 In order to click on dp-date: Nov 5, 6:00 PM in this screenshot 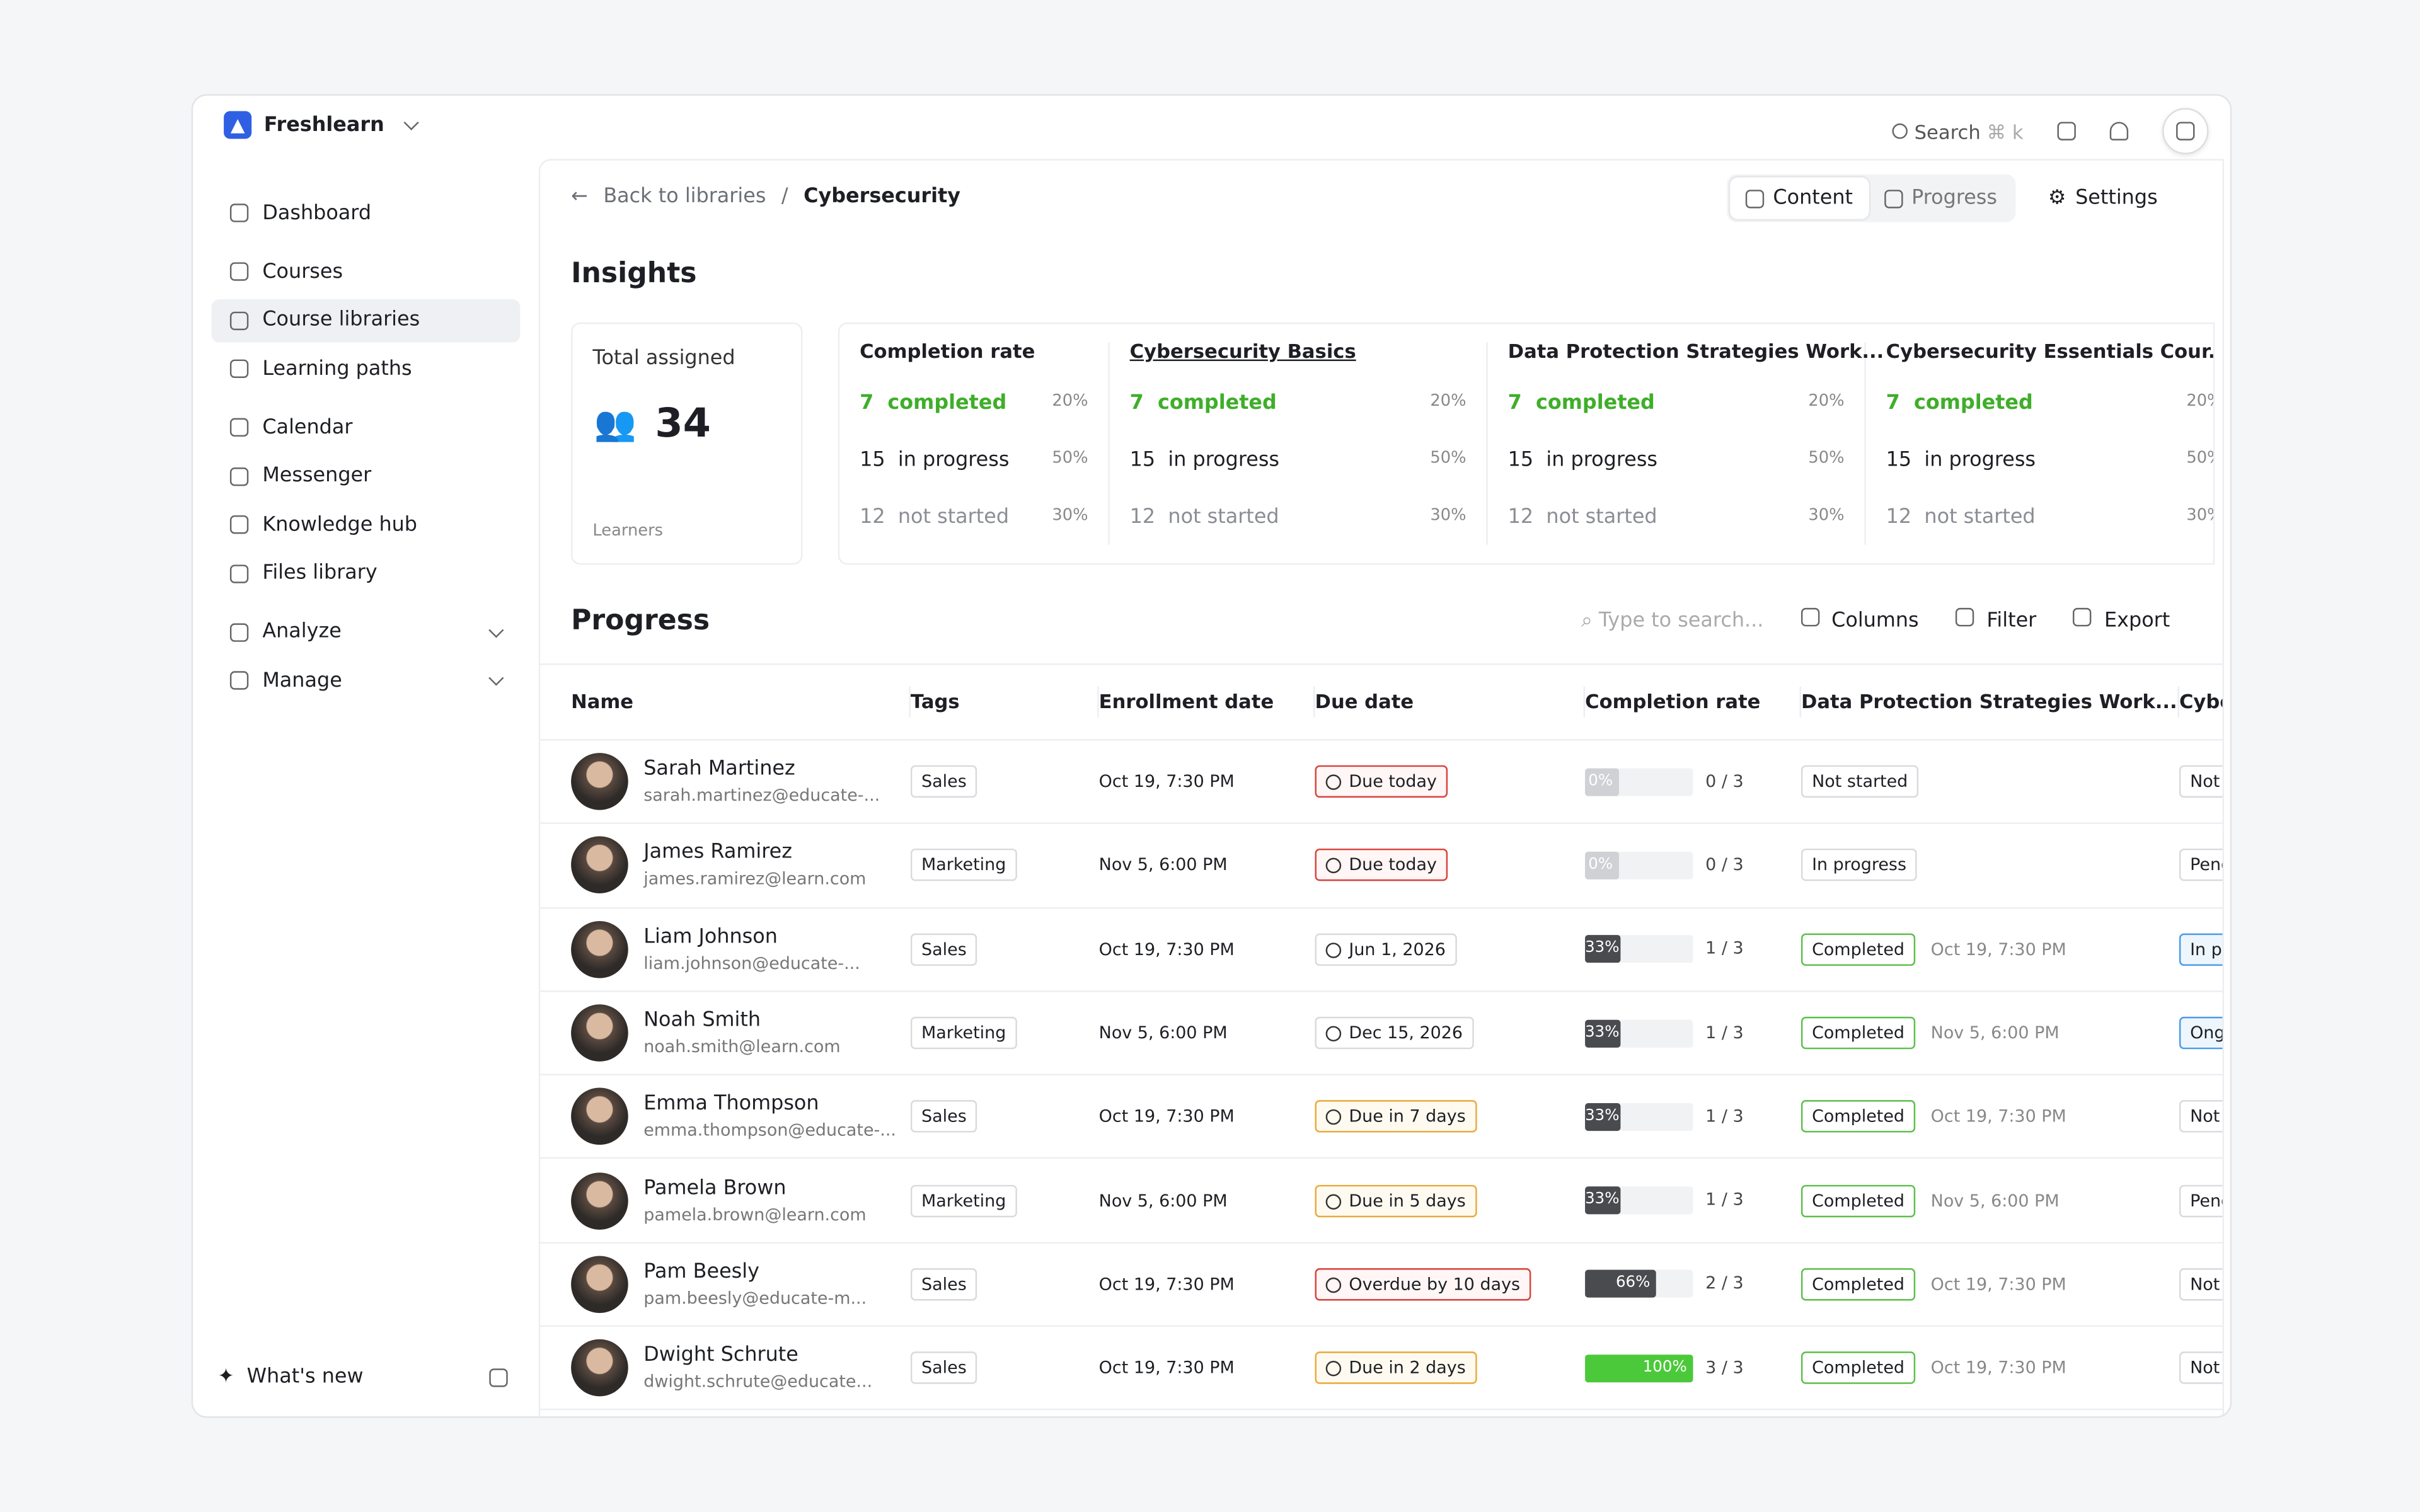, I will do `click(1995, 1032)`.